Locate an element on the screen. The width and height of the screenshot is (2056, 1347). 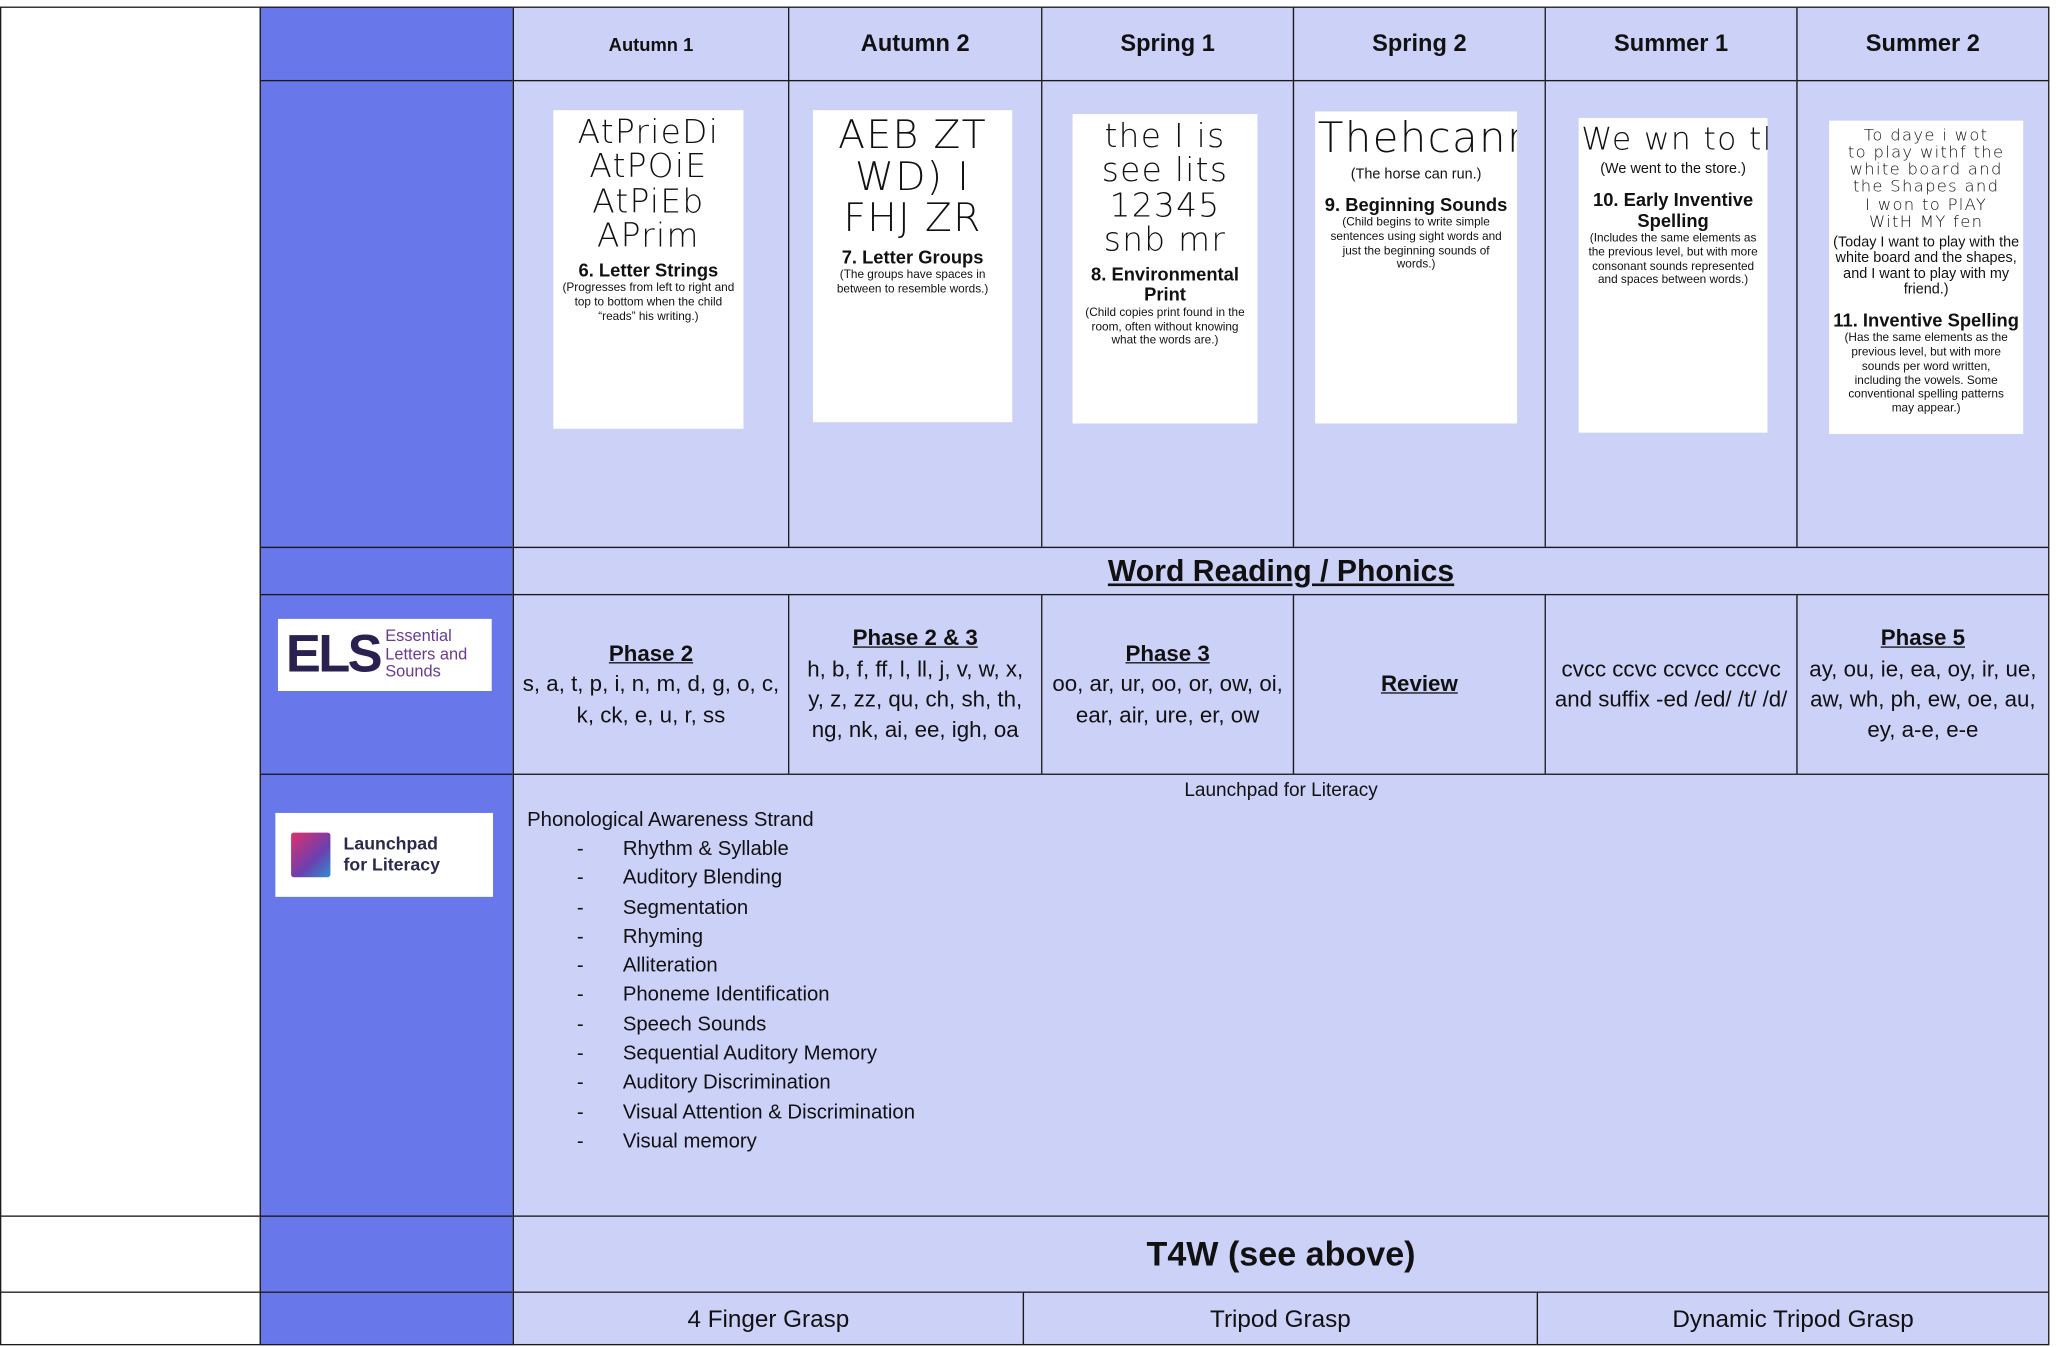
strand-item: Auditory Discrimination is located at coordinates (721, 1084).